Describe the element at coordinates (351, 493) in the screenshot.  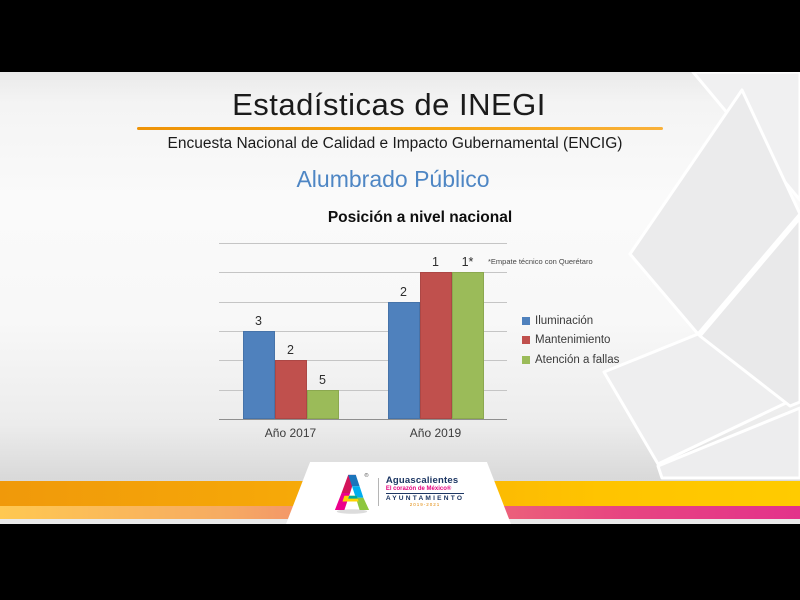
I see `aguascalientes-a-logo-icon: ®` at that location.